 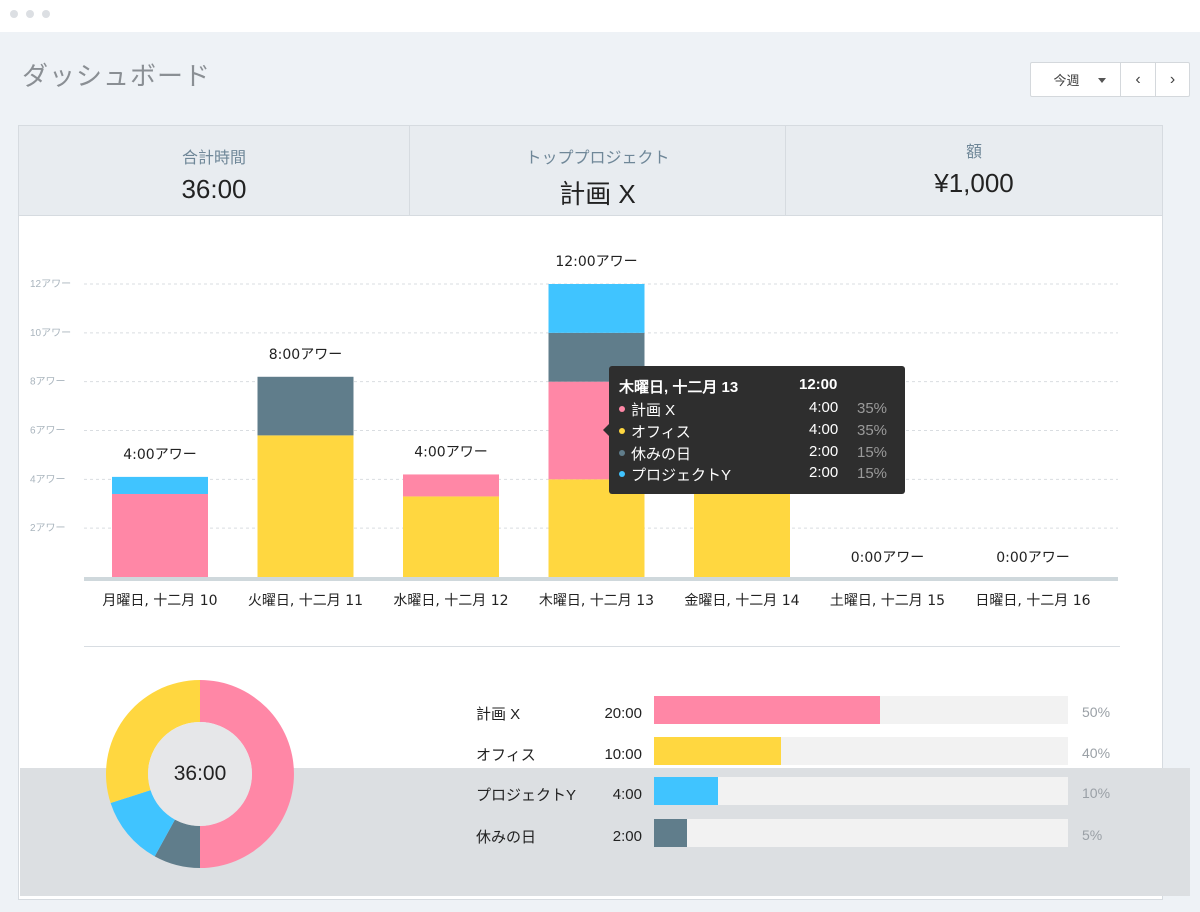 I want to click on tooltip-total: 12:00, so click(x=818, y=384).